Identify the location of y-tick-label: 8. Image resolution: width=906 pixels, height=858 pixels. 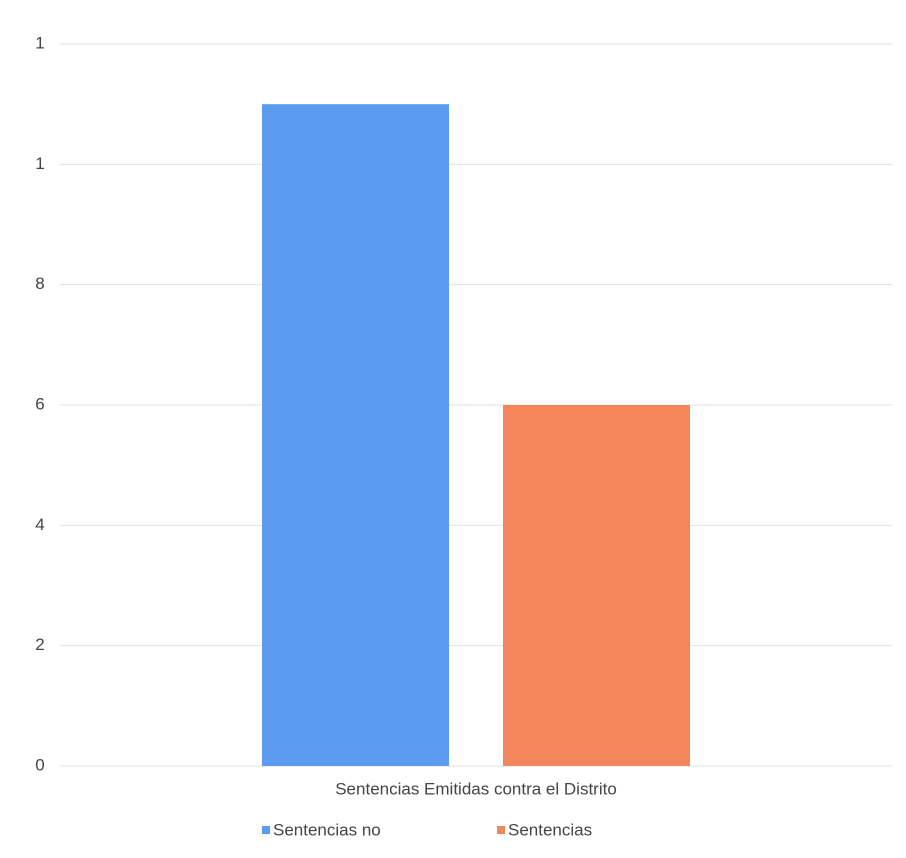
(39, 283).